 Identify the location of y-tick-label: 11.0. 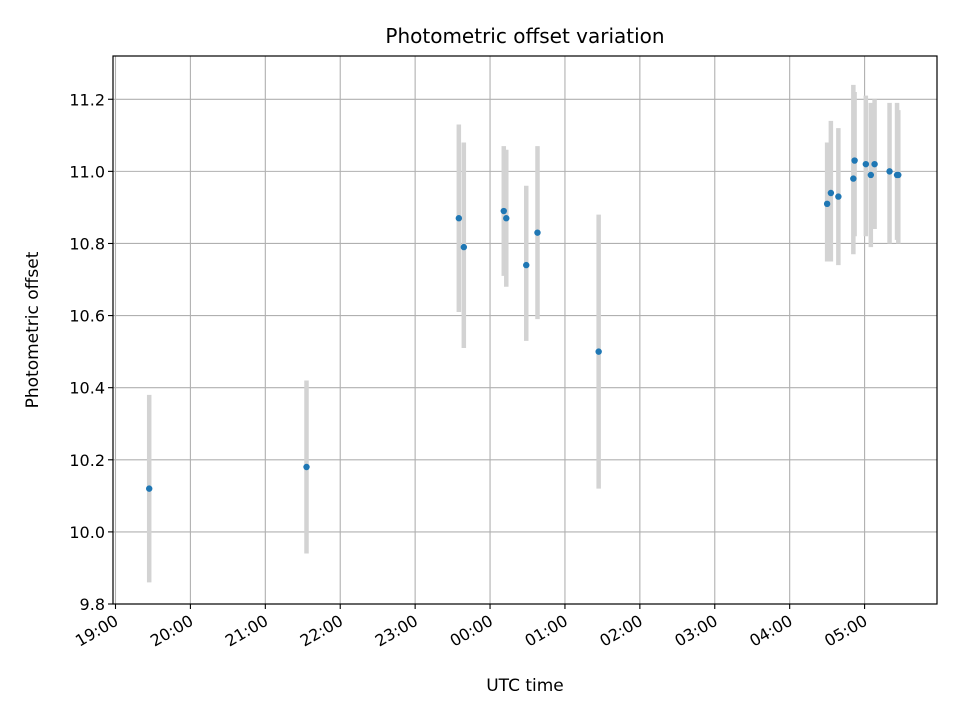
(87, 171).